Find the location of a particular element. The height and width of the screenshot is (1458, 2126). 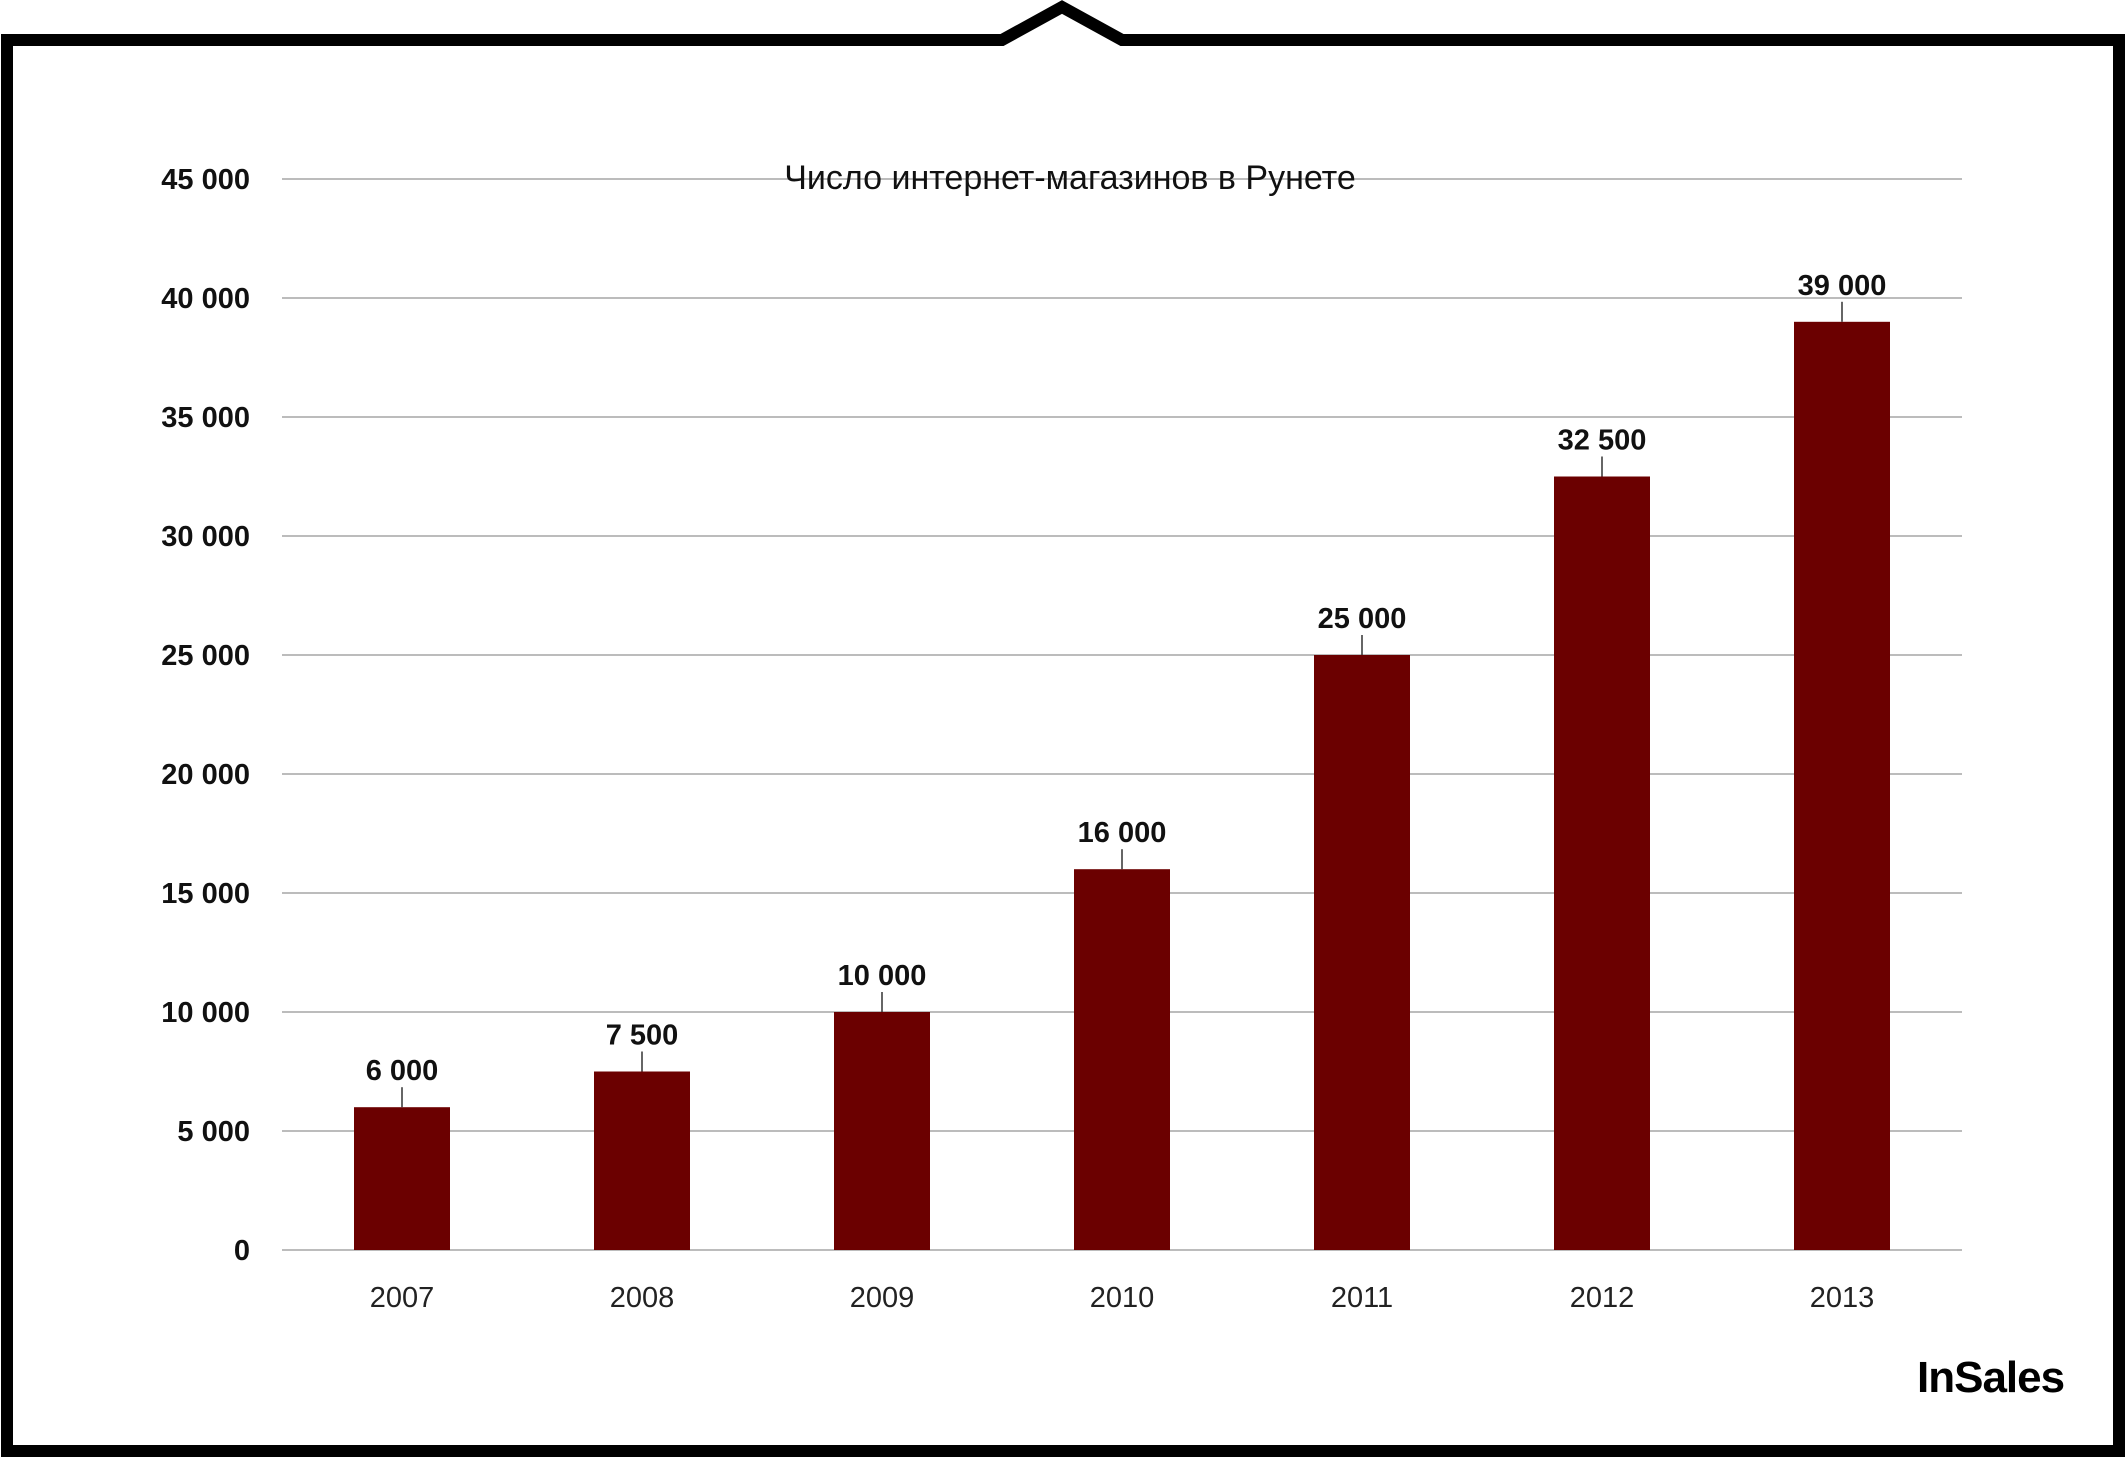

data-label: 16 000 is located at coordinates (1122, 833).